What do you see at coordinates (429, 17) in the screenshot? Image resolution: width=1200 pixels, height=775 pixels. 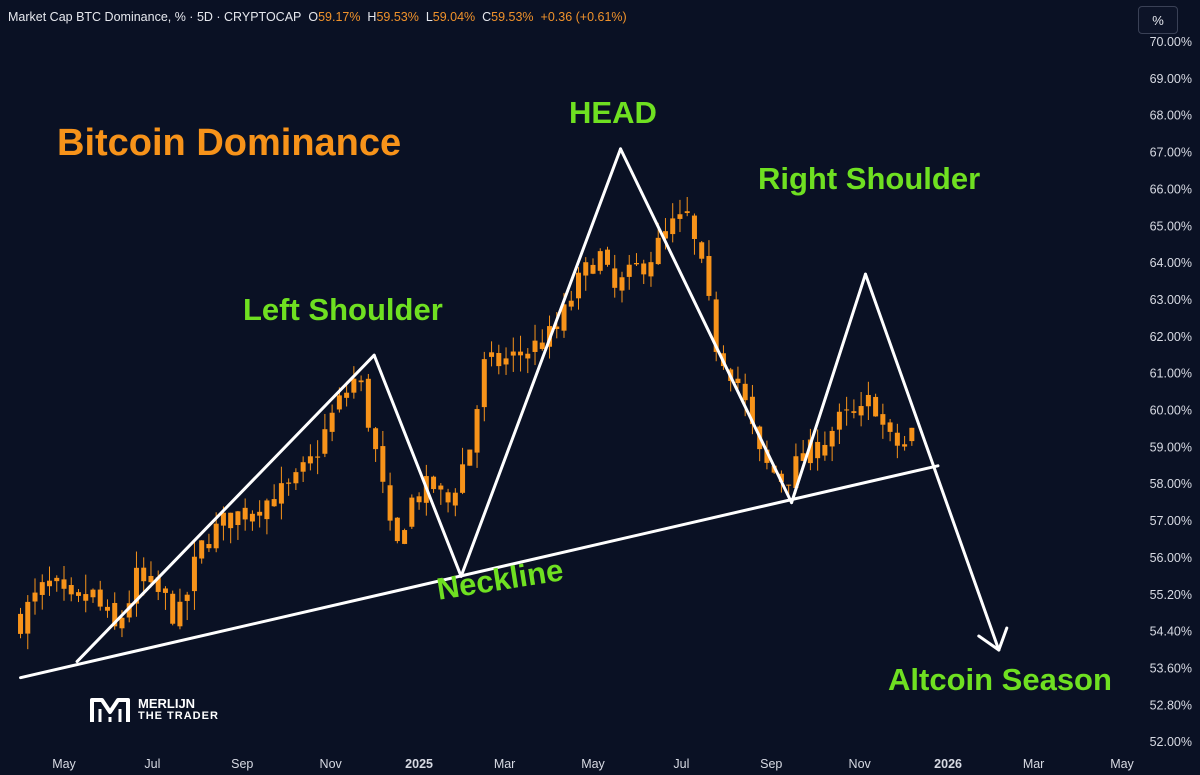 I see `low-label: L` at bounding box center [429, 17].